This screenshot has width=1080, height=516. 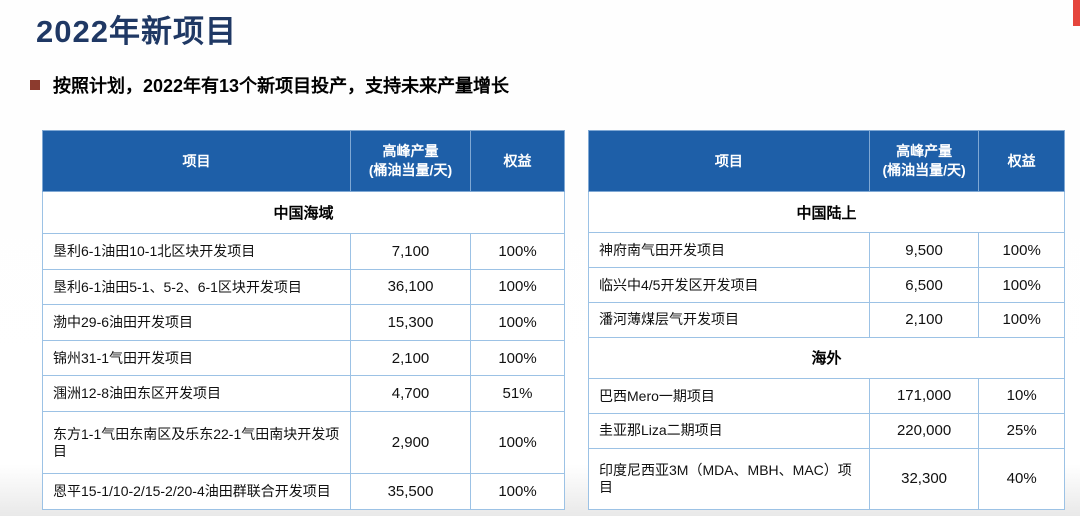 I want to click on table-row: 印度尼西亚3M（MDA、MBH、MAC）项目 32,300 40%, so click(x=826, y=479).